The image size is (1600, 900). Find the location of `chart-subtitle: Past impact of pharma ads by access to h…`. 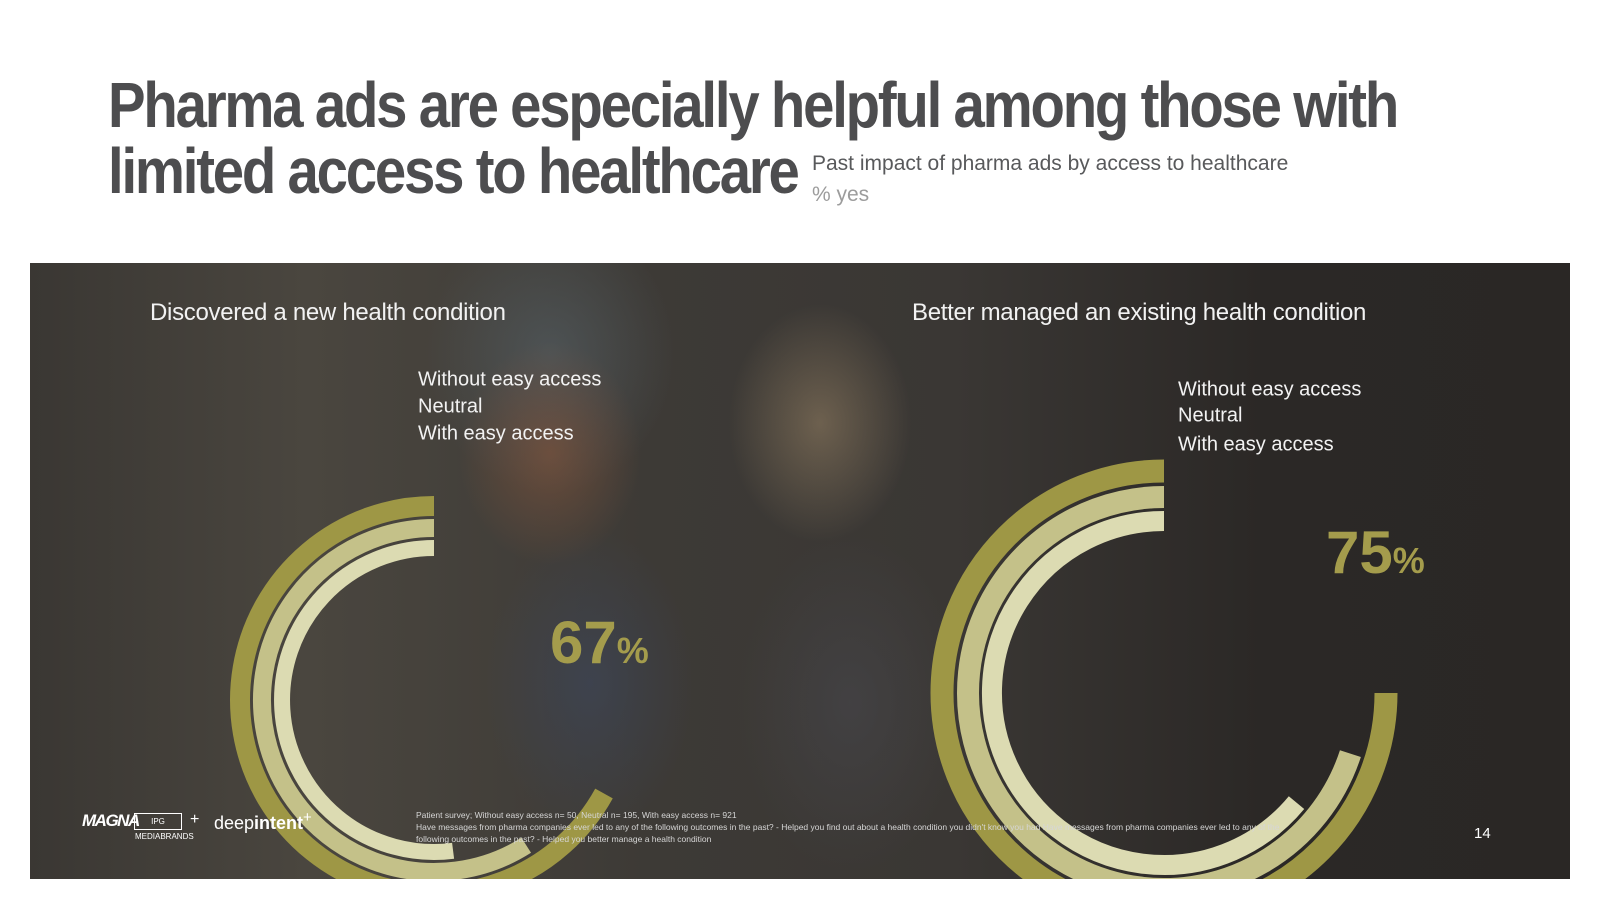

chart-subtitle: Past impact of pharma ads by access to h… is located at coordinates (1050, 163).